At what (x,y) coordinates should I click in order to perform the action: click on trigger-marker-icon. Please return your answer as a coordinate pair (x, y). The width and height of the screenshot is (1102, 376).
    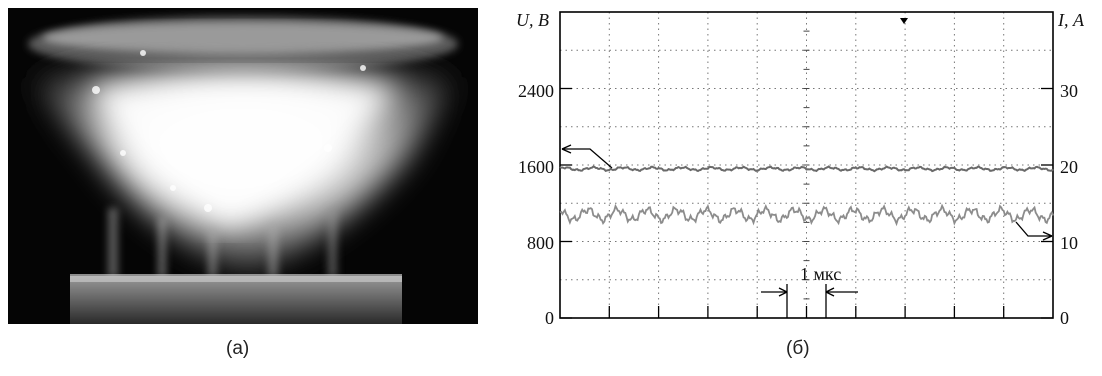
    Looking at the image, I should click on (904, 21).